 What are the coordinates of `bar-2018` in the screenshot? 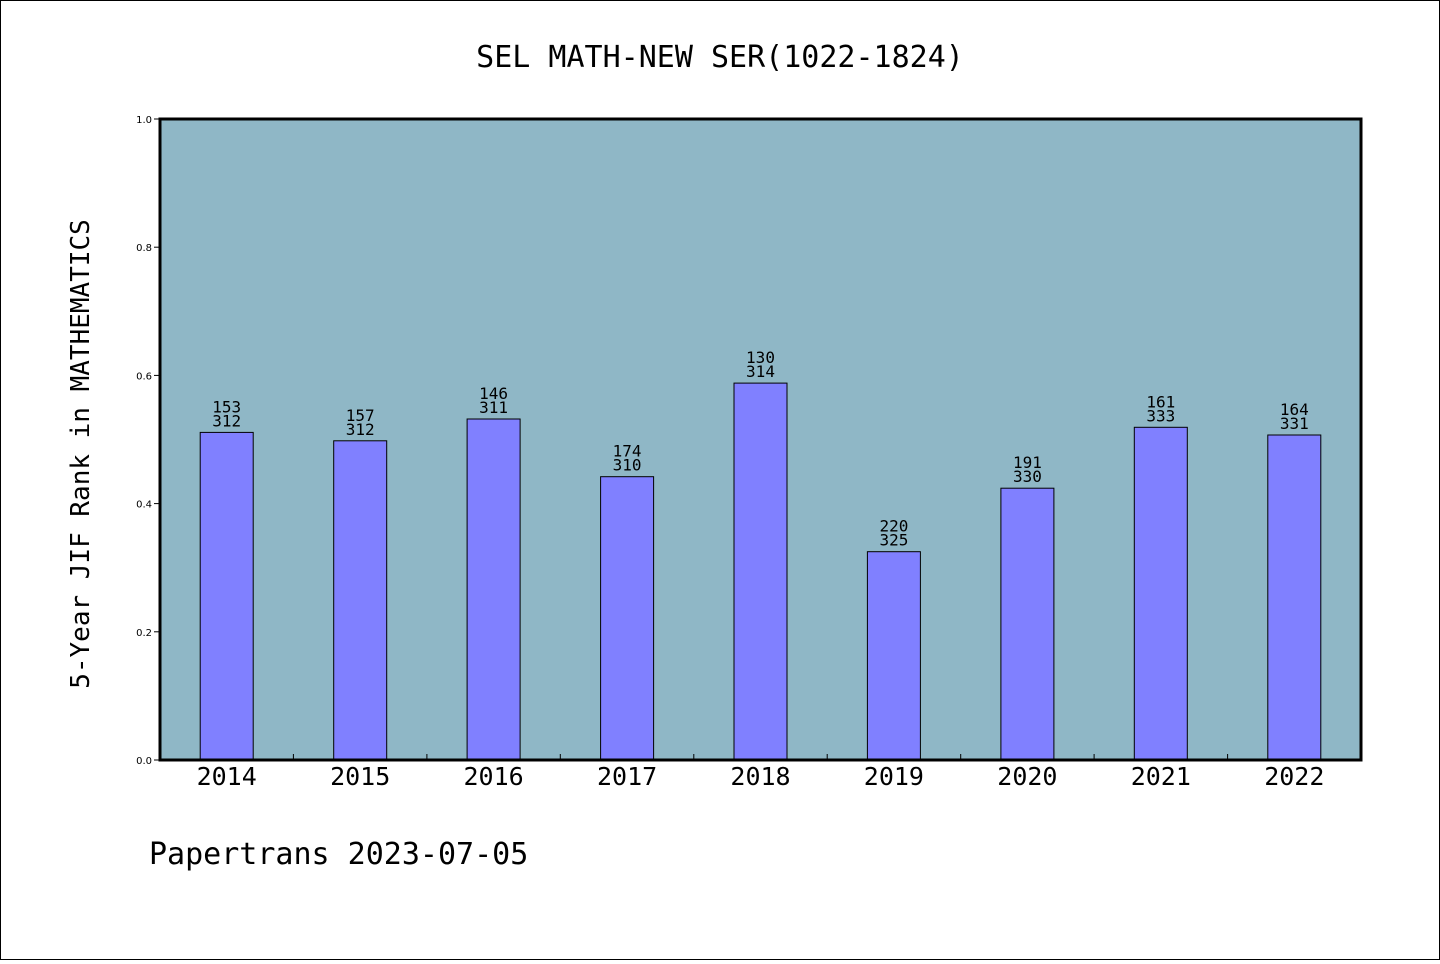 It's located at (760, 571).